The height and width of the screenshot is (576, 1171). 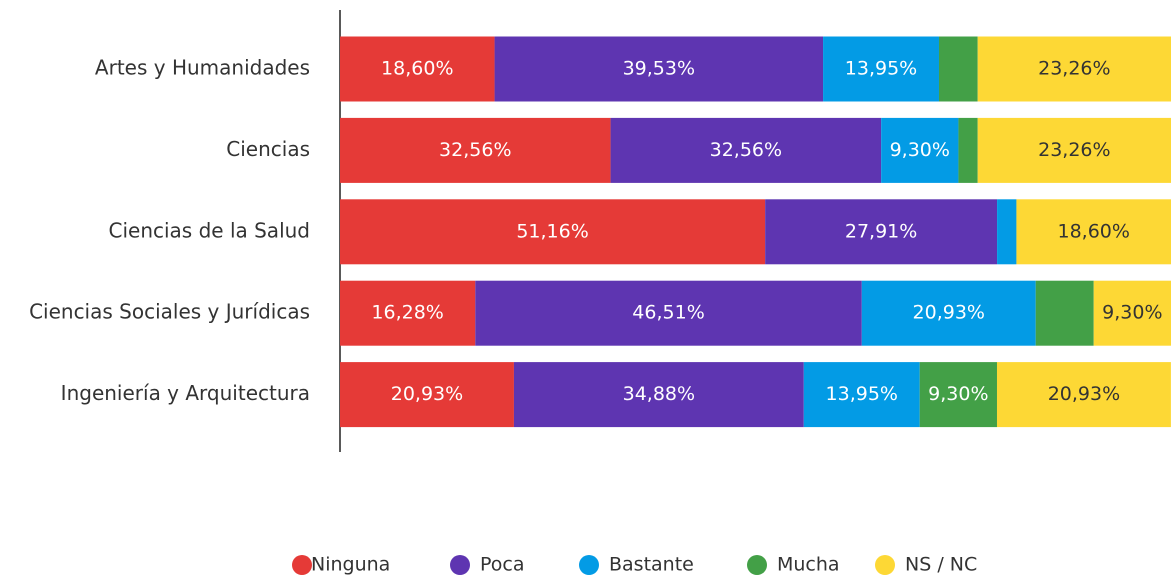 What do you see at coordinates (268, 149) in the screenshot?
I see `y-tick-label: Ciencias` at bounding box center [268, 149].